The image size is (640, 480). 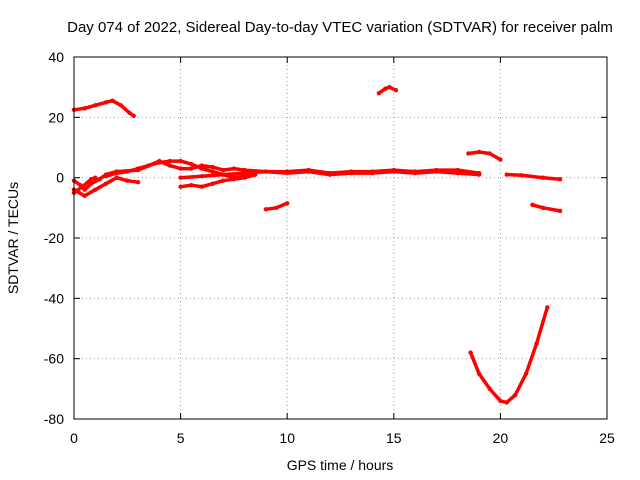 I want to click on x-tick-label: 25, so click(x=607, y=438).